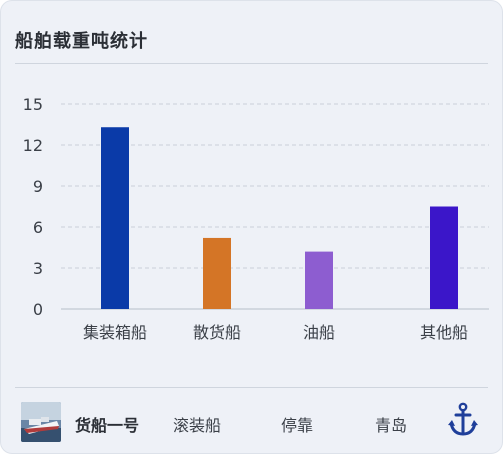 The width and height of the screenshot is (503, 454). I want to click on ship-type: 滚装船, so click(197, 425).